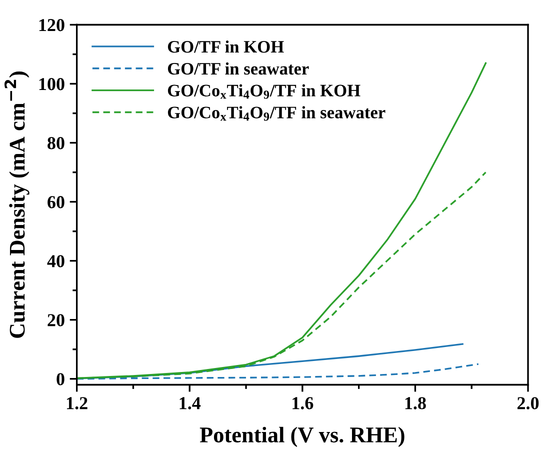  Describe the element at coordinates (56, 143) in the screenshot. I see `y-tick-label: 80` at that location.